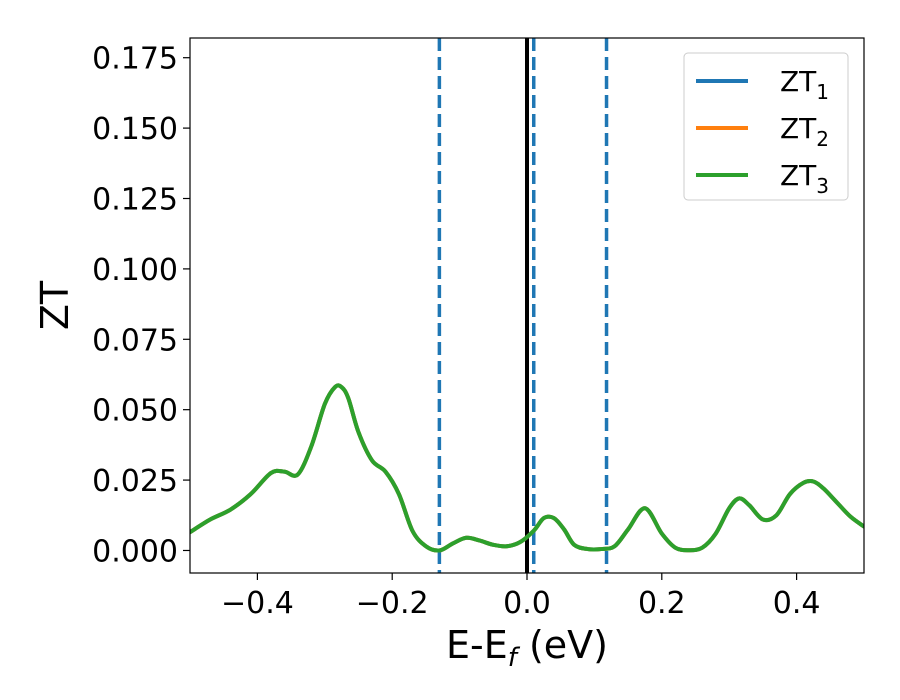  Describe the element at coordinates (804, 178) in the screenshot. I see `legend-label: ZT3` at that location.